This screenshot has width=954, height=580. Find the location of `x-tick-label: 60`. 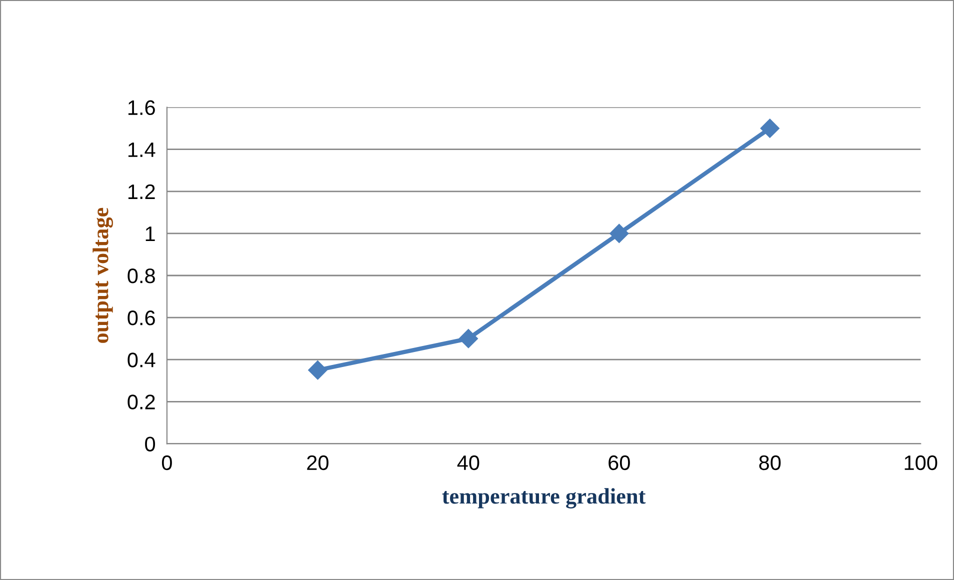

x-tick-label: 60 is located at coordinates (619, 462).